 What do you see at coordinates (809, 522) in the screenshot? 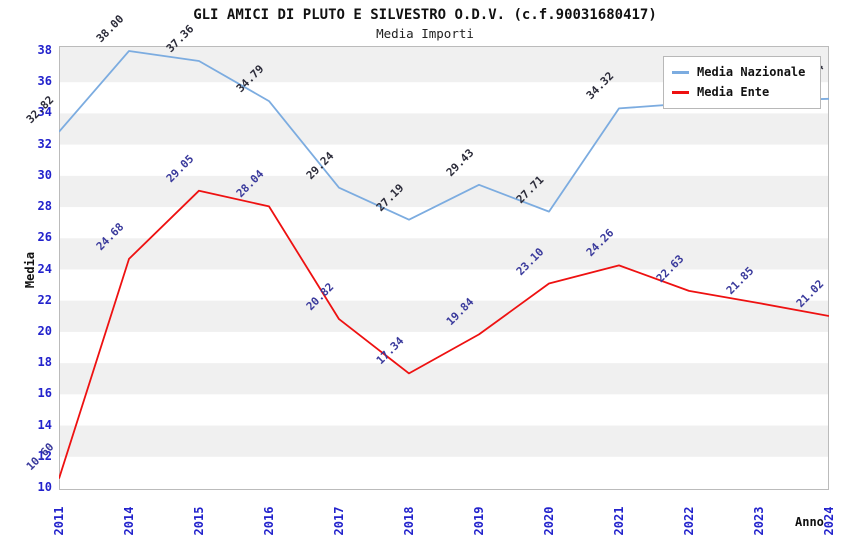
I see `x-axis-title: Anno` at bounding box center [809, 522].